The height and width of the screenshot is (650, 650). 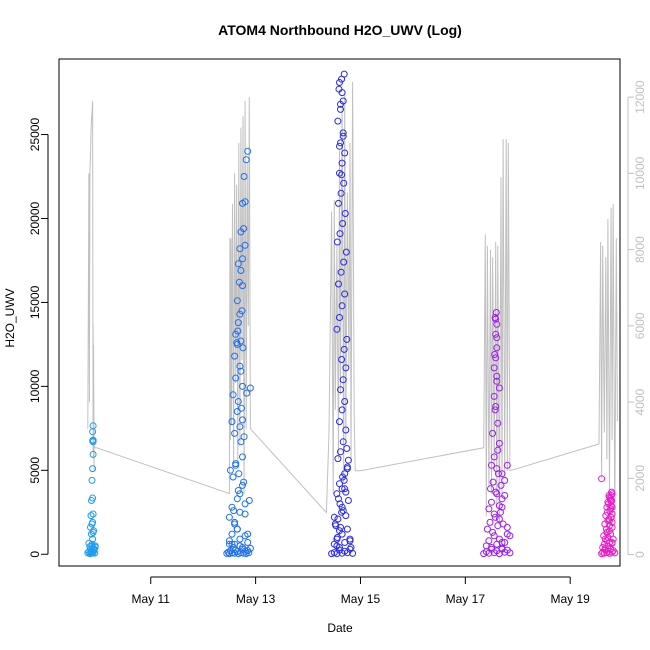 What do you see at coordinates (35, 554) in the screenshot?
I see `y-tick-label: 0` at bounding box center [35, 554].